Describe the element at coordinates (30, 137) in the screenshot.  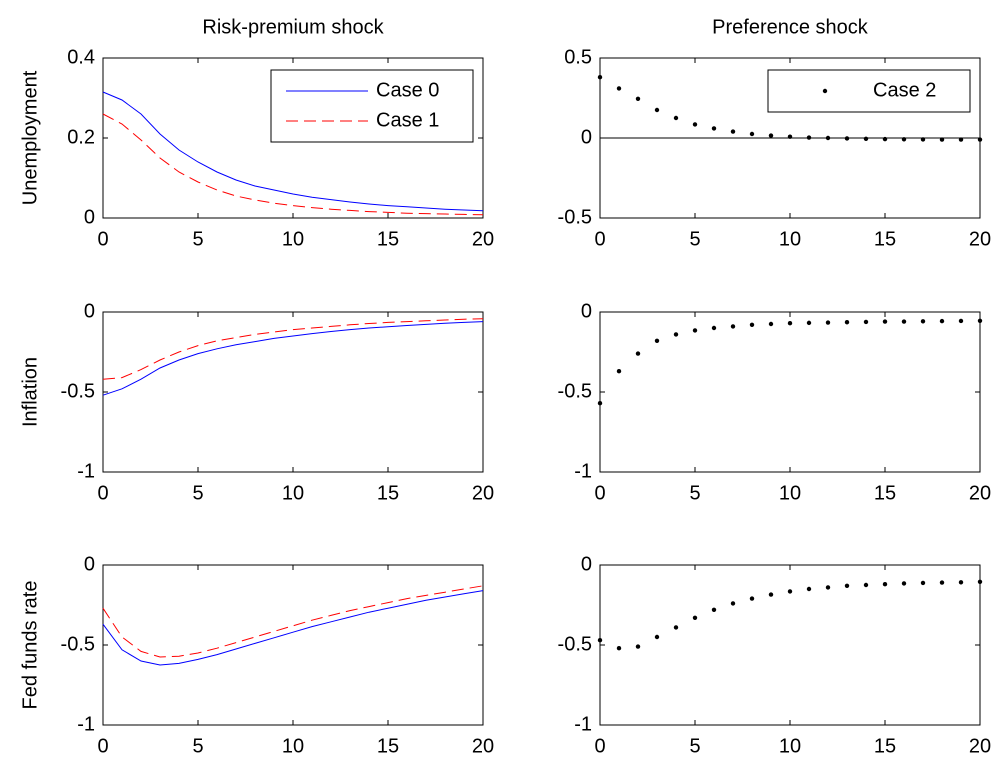
I see `y-axis-label: Unemployment` at that location.